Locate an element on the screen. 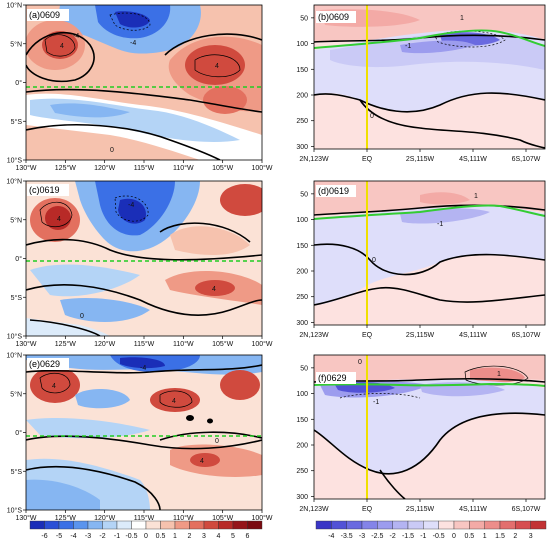 The height and width of the screenshot is (547, 550). map-x-tick-e-3: 115°W is located at coordinates (144, 518).